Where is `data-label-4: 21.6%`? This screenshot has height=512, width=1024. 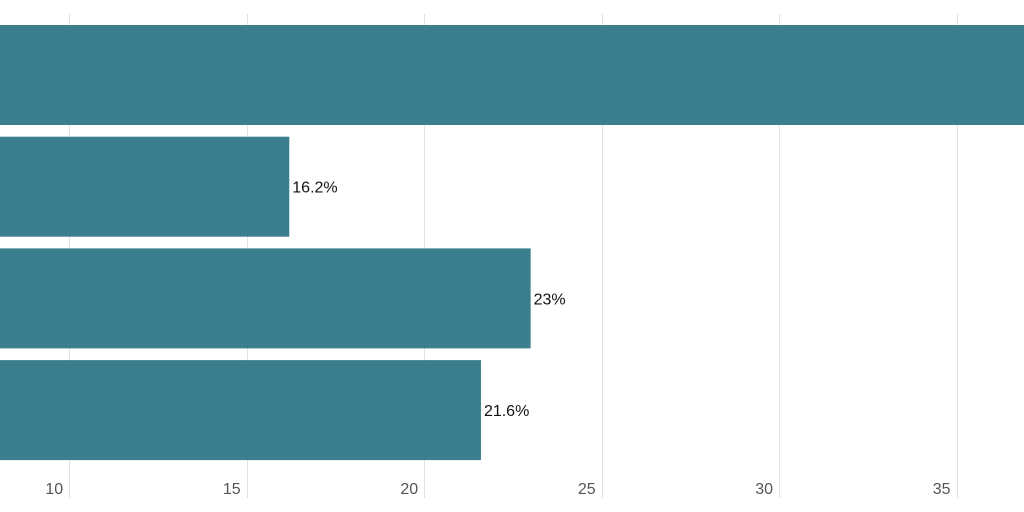
data-label-4: 21.6% is located at coordinates (506, 411).